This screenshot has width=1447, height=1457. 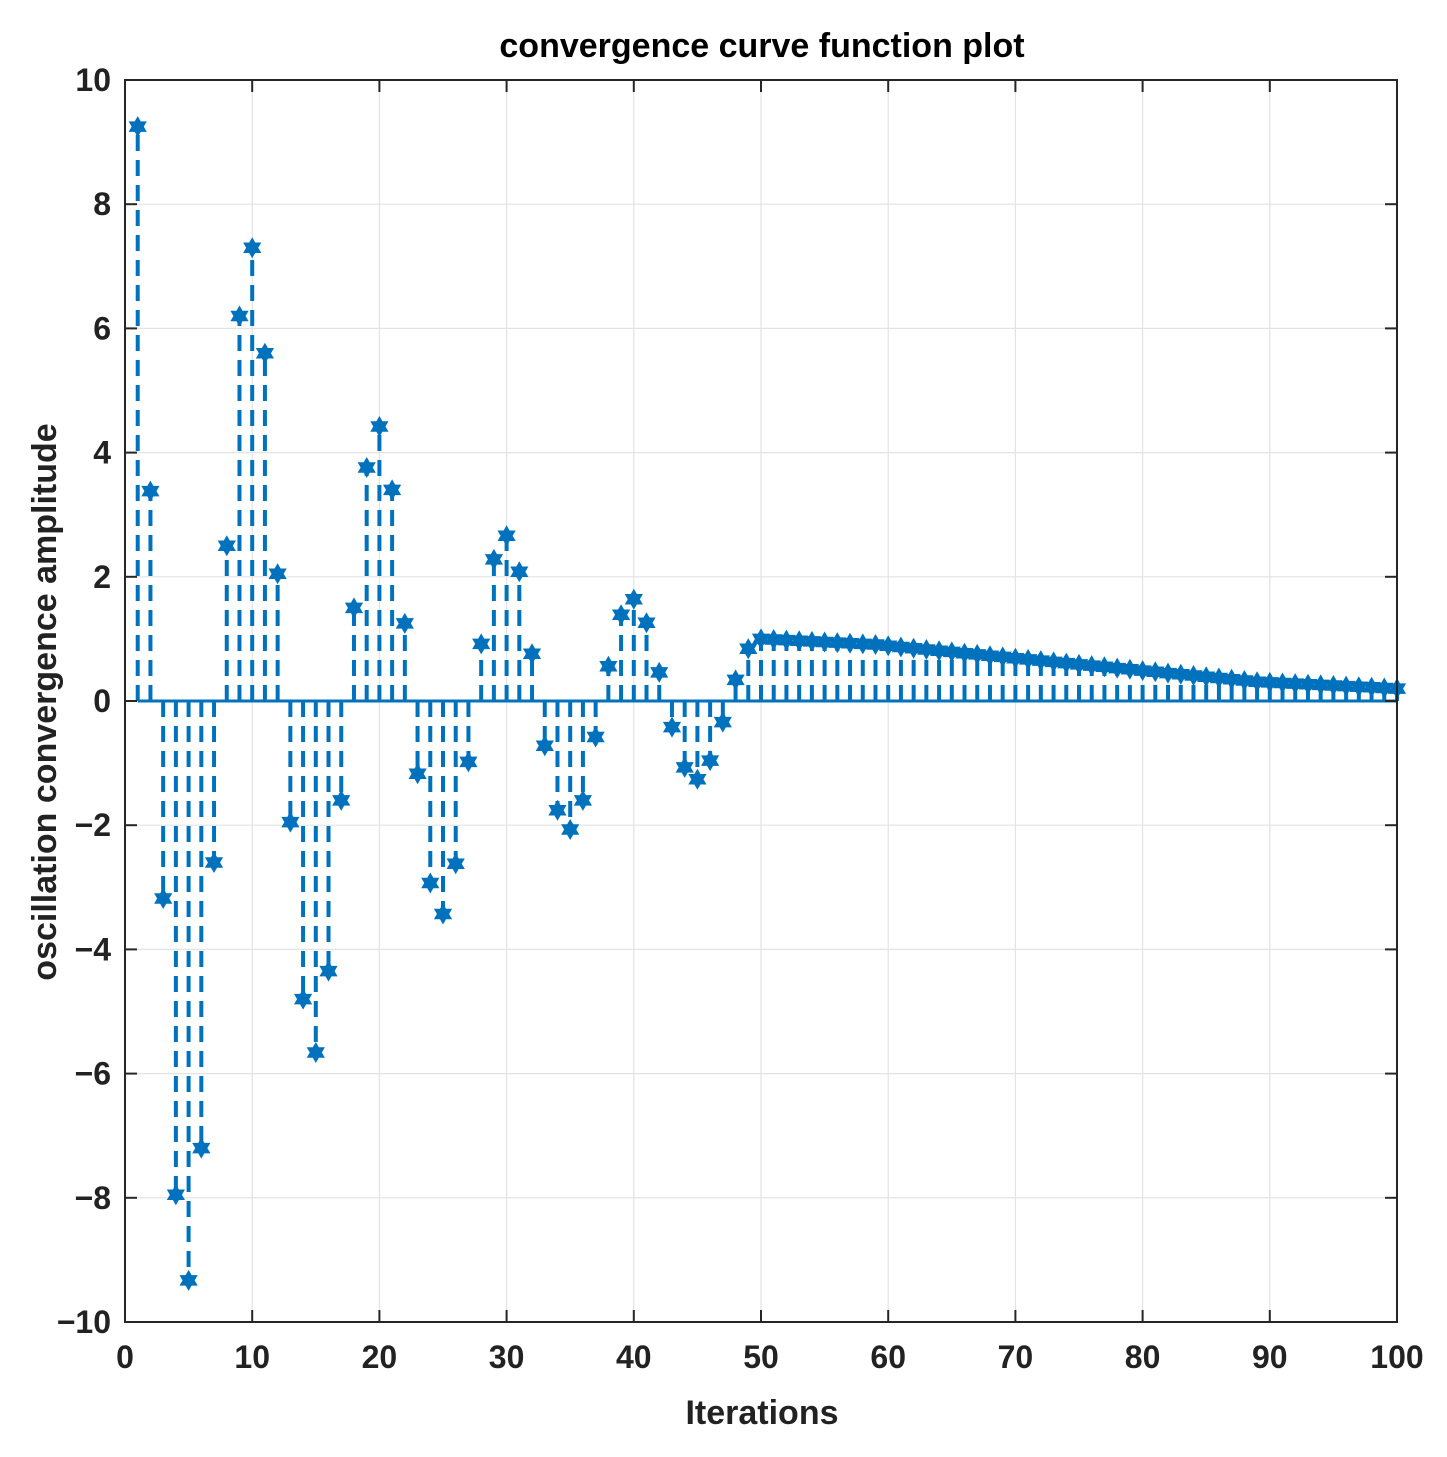 What do you see at coordinates (84, 1322) in the screenshot?
I see `y-tick-label: −10` at bounding box center [84, 1322].